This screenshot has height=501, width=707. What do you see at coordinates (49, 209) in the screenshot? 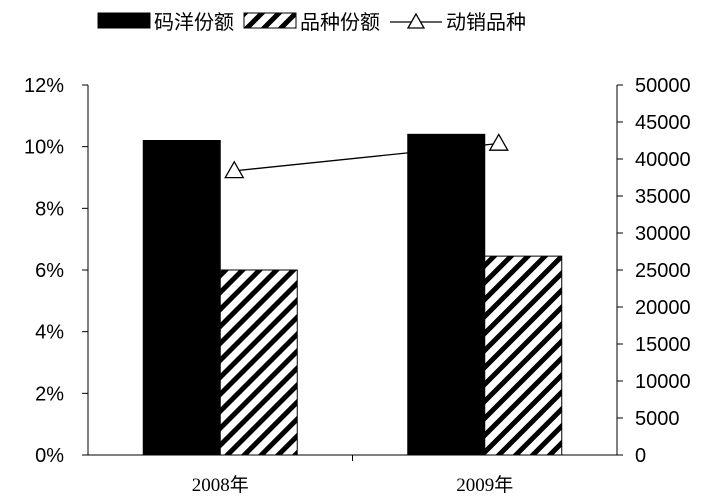
I see `left-tick-label: 8%` at bounding box center [49, 209].